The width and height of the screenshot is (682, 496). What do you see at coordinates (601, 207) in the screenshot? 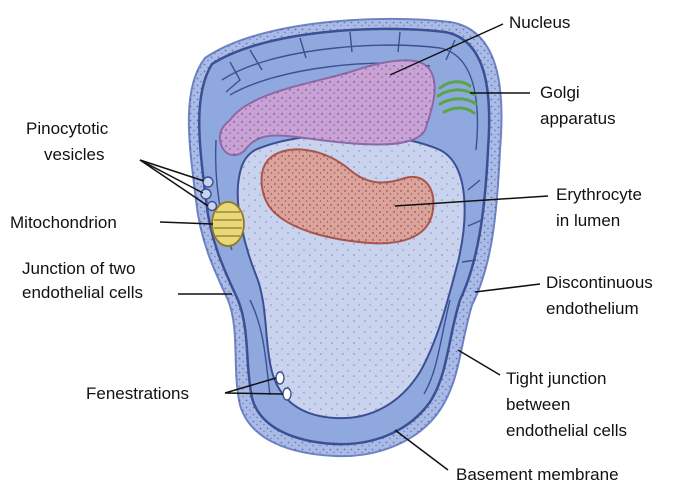
I see `label-erythrocyte-in-lumen: Erythrocyte in lumen` at bounding box center [601, 207].